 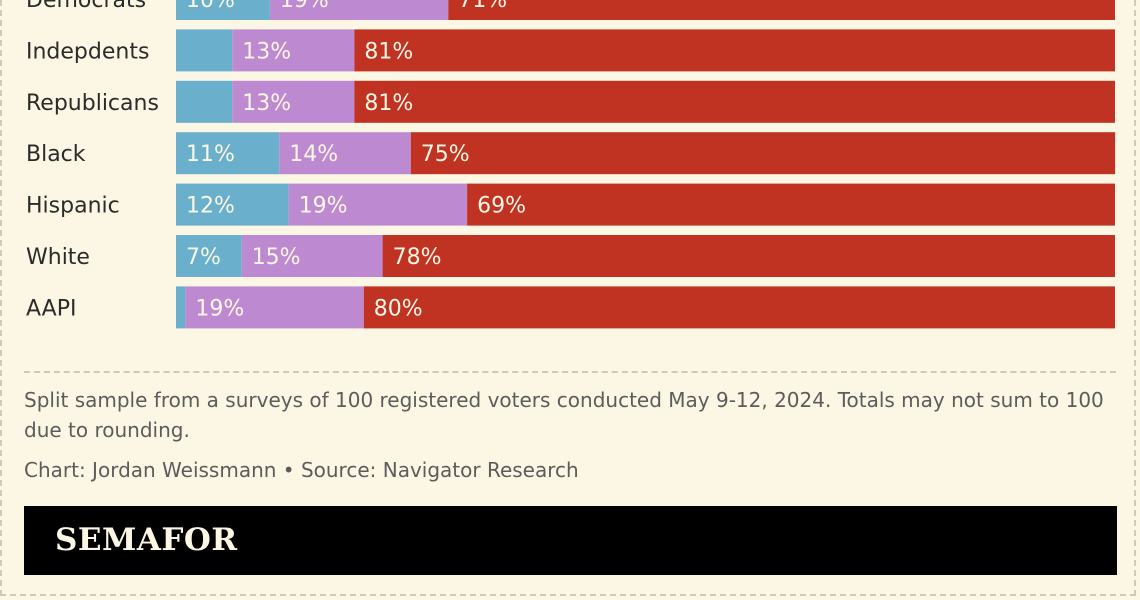 I want to click on data-label-democrats-1: 10%, so click(x=210, y=6).